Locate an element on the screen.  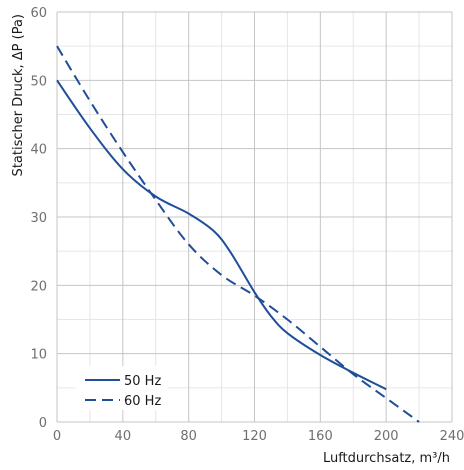
y-tick-label: 30 is located at coordinates (38, 218).